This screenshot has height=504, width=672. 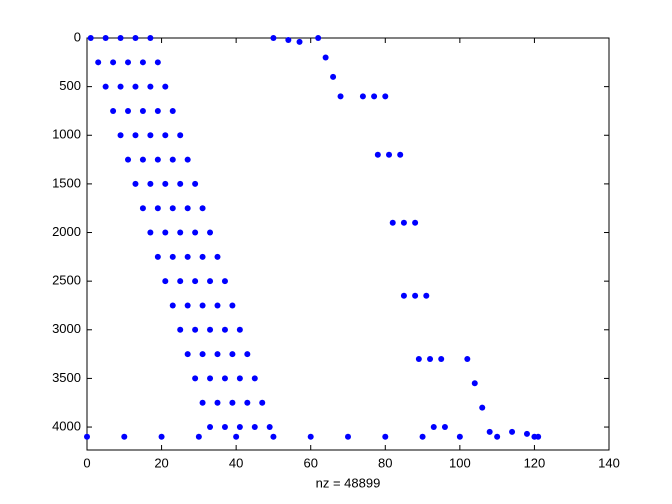 What do you see at coordinates (66, 425) in the screenshot?
I see `y-tick-label: 4000` at bounding box center [66, 425].